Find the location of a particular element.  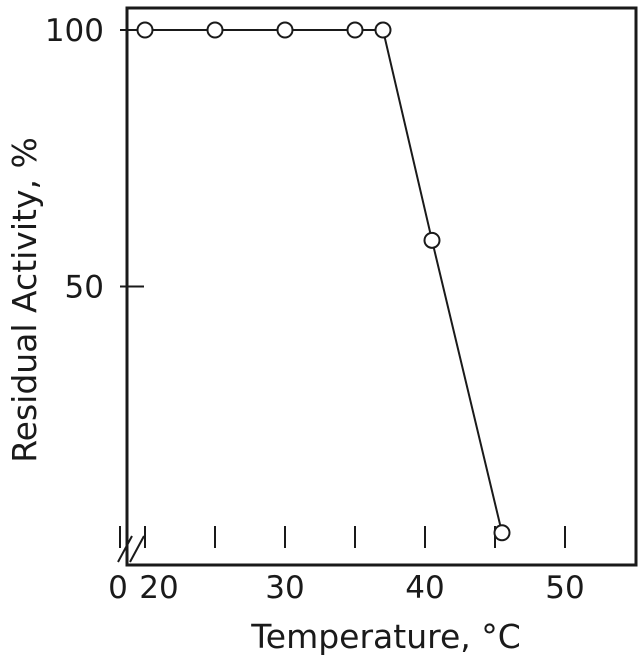

x-tick-label-30: 30 is located at coordinates (284, 588).